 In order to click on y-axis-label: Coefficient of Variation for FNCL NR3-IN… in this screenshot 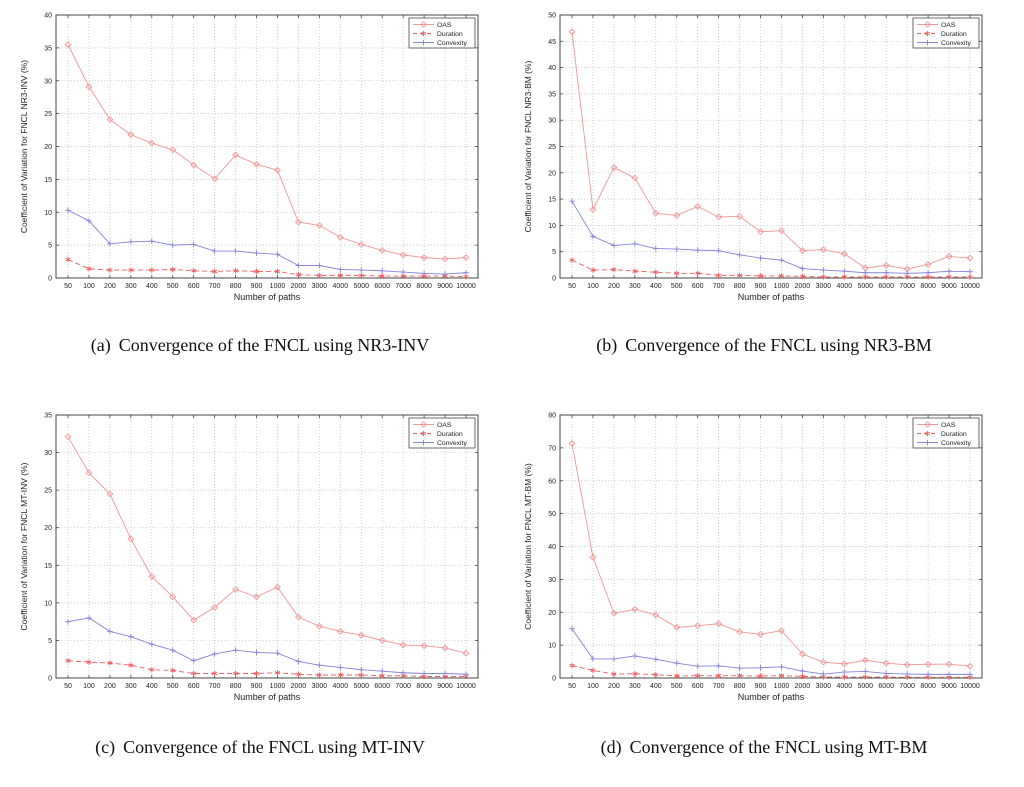, I will do `click(24, 146)`.